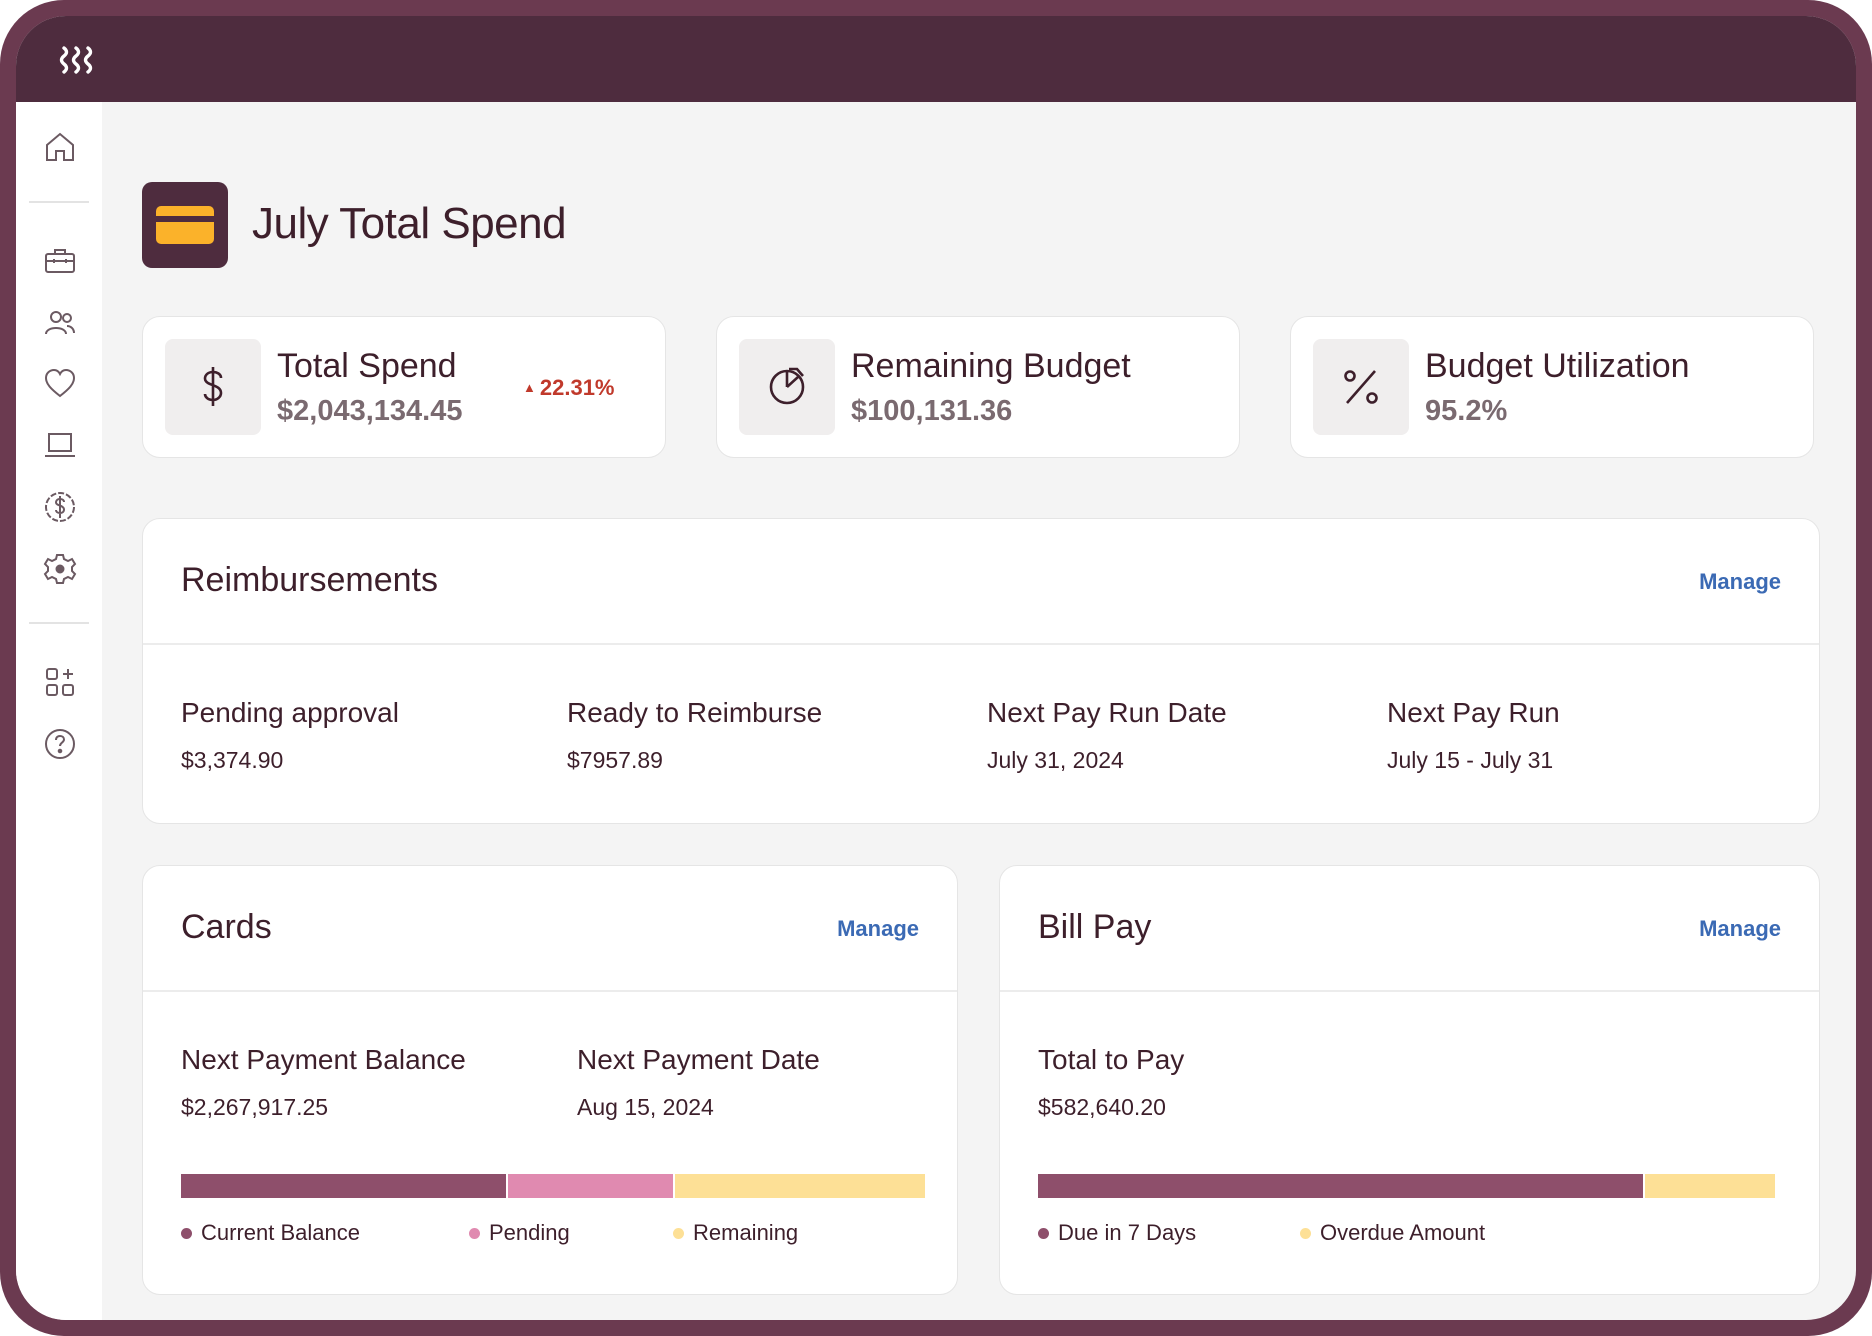 The height and width of the screenshot is (1336, 1872). I want to click on gear-icon, so click(60, 569).